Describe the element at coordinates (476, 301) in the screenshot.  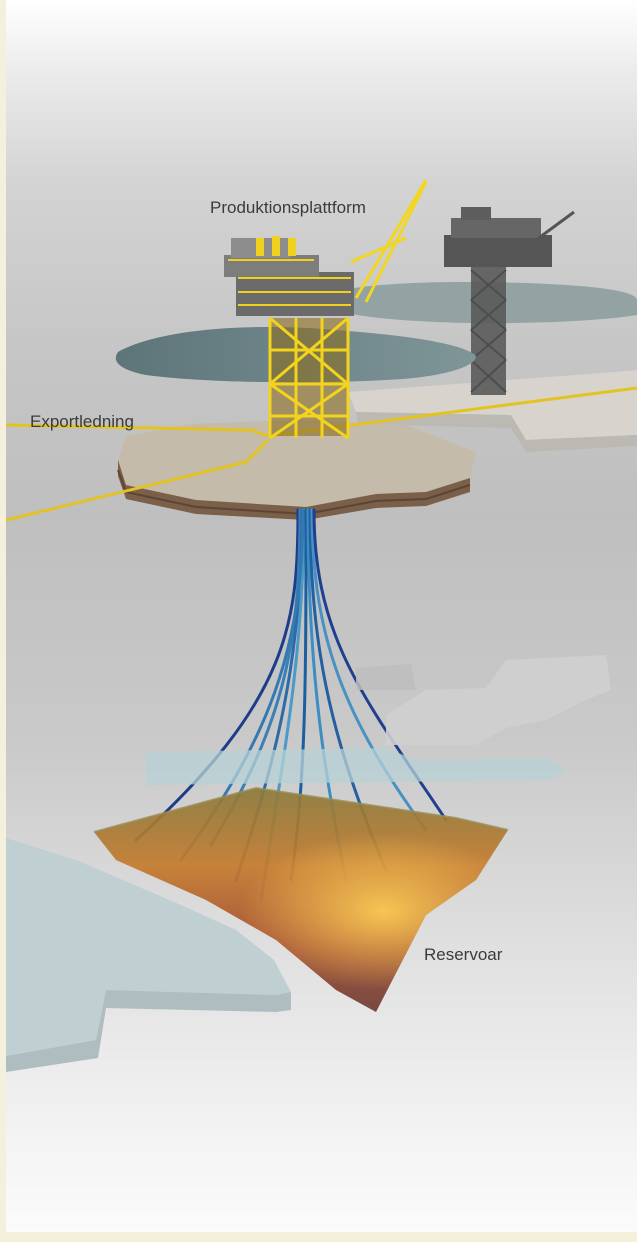
I see `secondary-platform` at that location.